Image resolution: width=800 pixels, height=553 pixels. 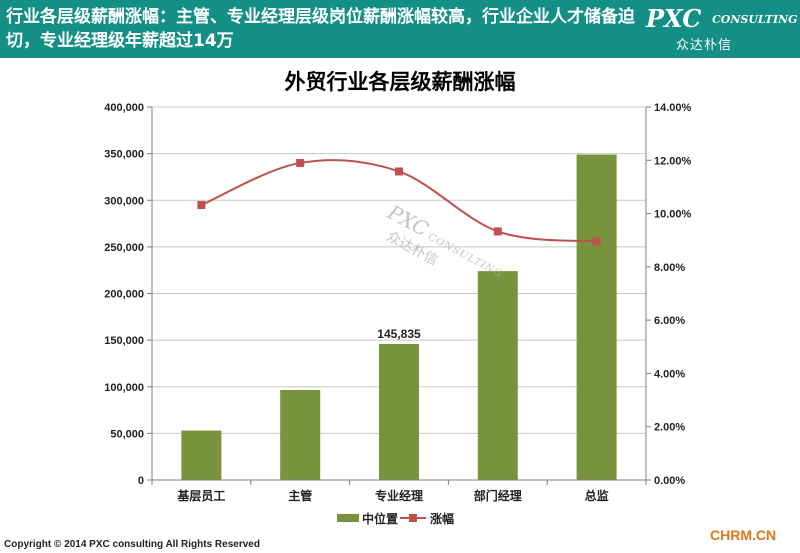 I want to click on pxc-logo: PXC, so click(x=674, y=18).